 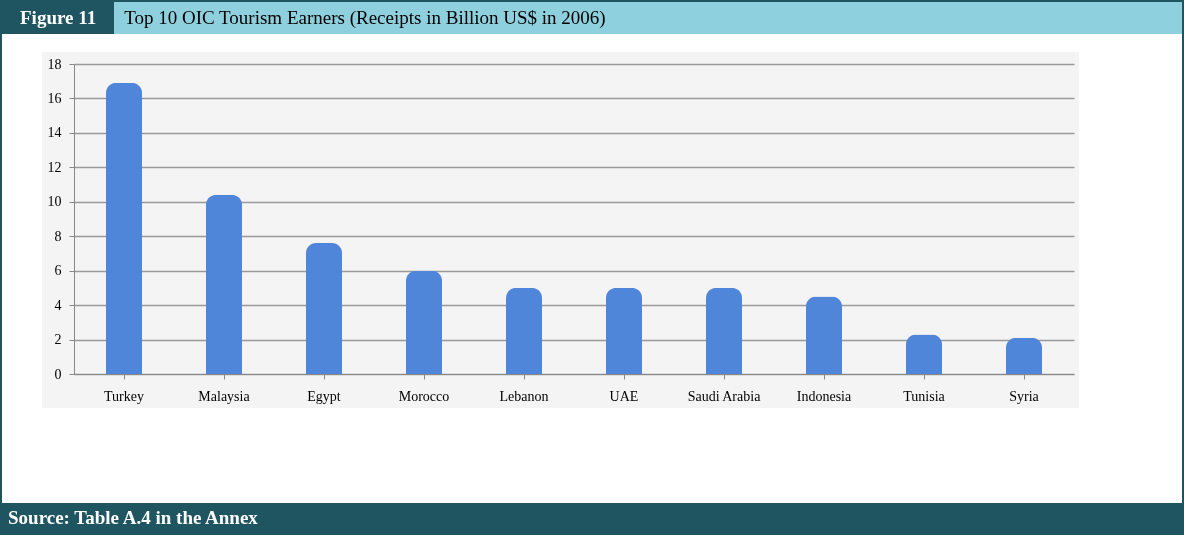 What do you see at coordinates (1024, 396) in the screenshot?
I see `x-tick-label: Syria` at bounding box center [1024, 396].